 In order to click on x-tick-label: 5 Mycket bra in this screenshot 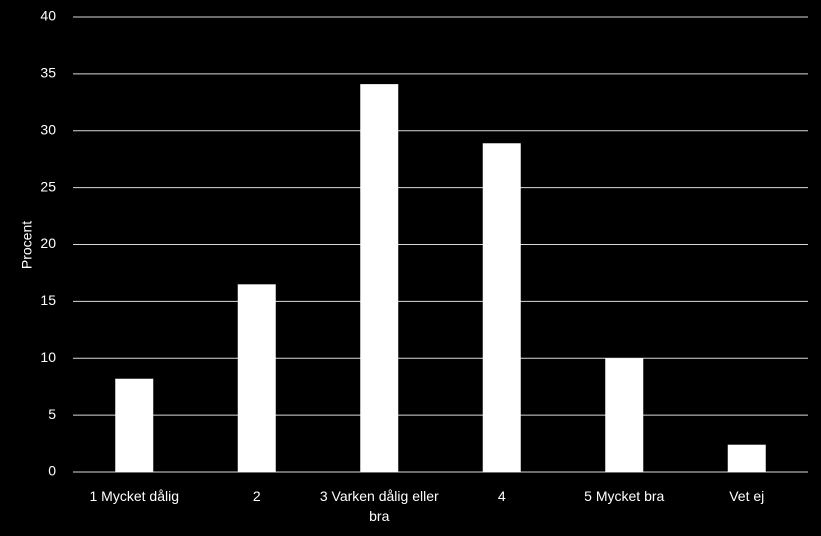, I will do `click(624, 496)`.